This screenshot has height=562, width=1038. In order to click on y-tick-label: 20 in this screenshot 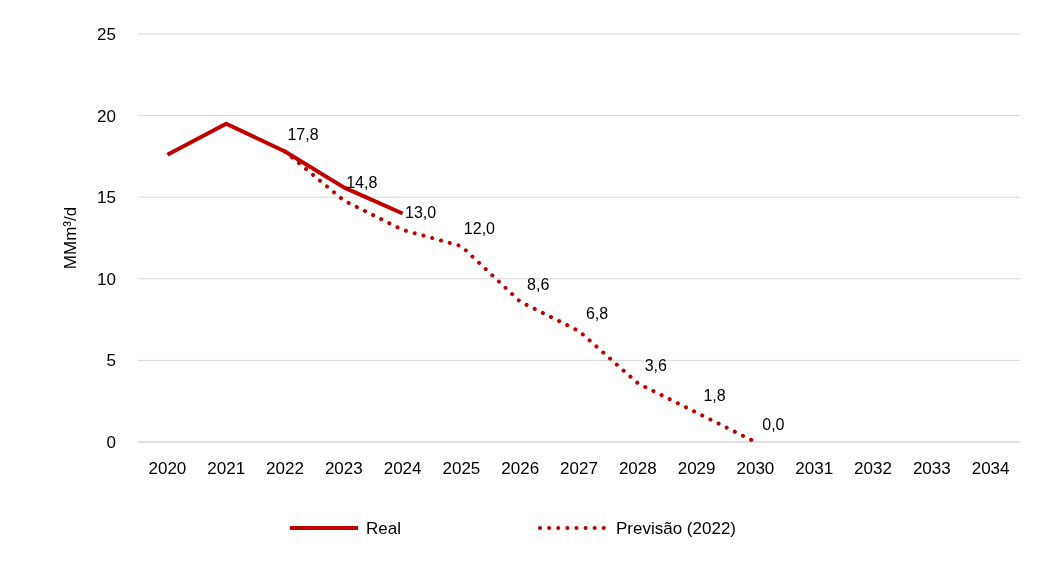, I will do `click(106, 116)`.